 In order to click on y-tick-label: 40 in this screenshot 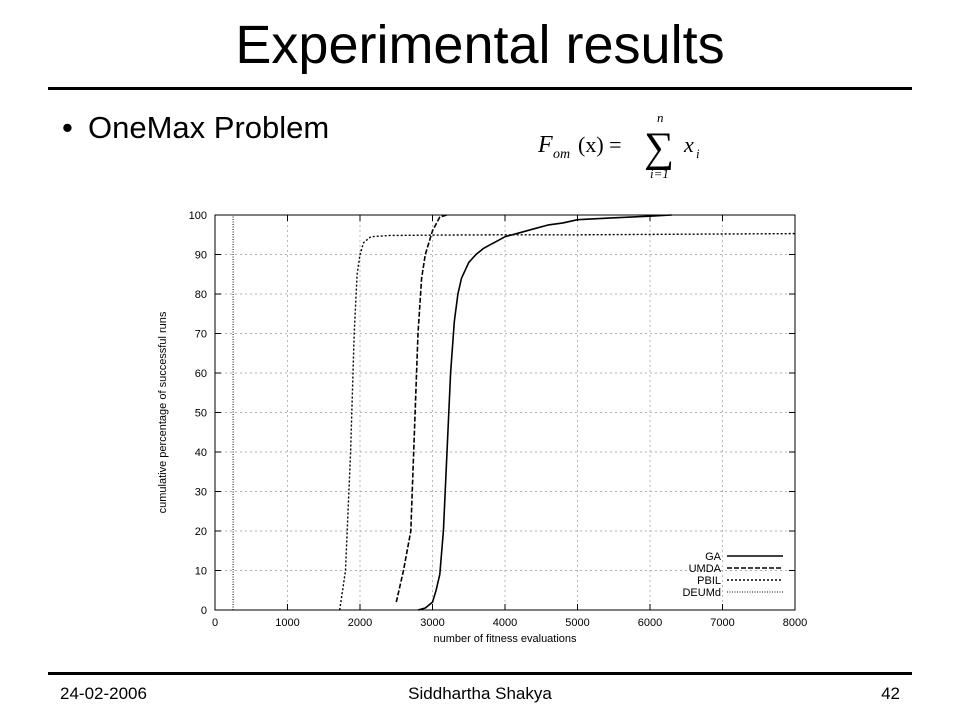, I will do `click(201, 453)`.